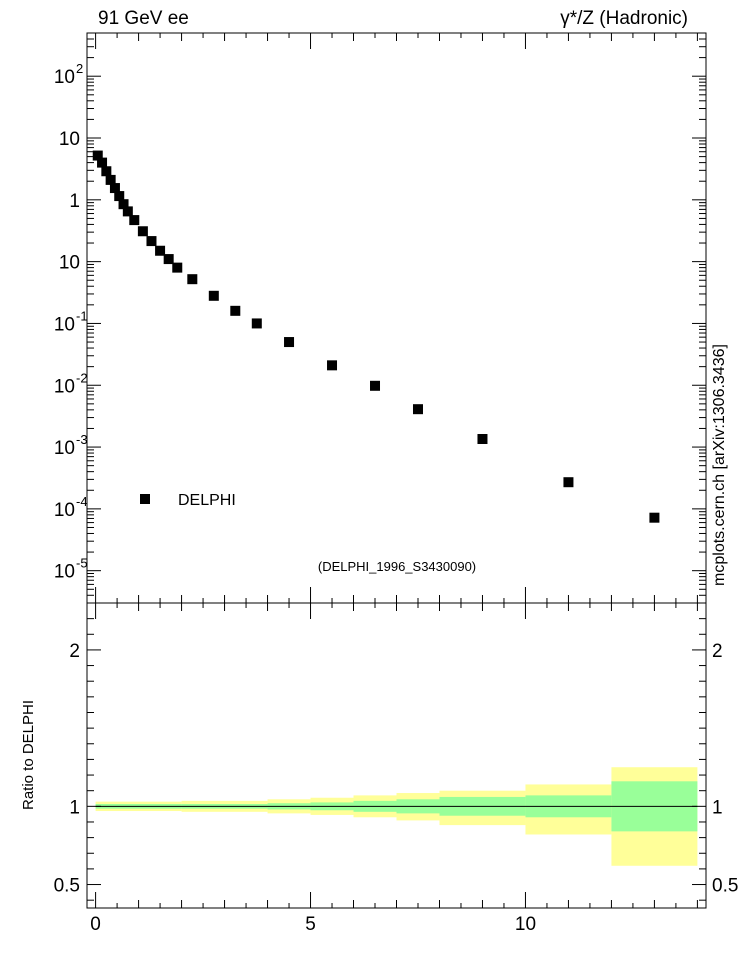 This screenshot has width=746, height=972. Describe the element at coordinates (82, 377) in the screenshot. I see `y-tick-exponent: -2` at that location.